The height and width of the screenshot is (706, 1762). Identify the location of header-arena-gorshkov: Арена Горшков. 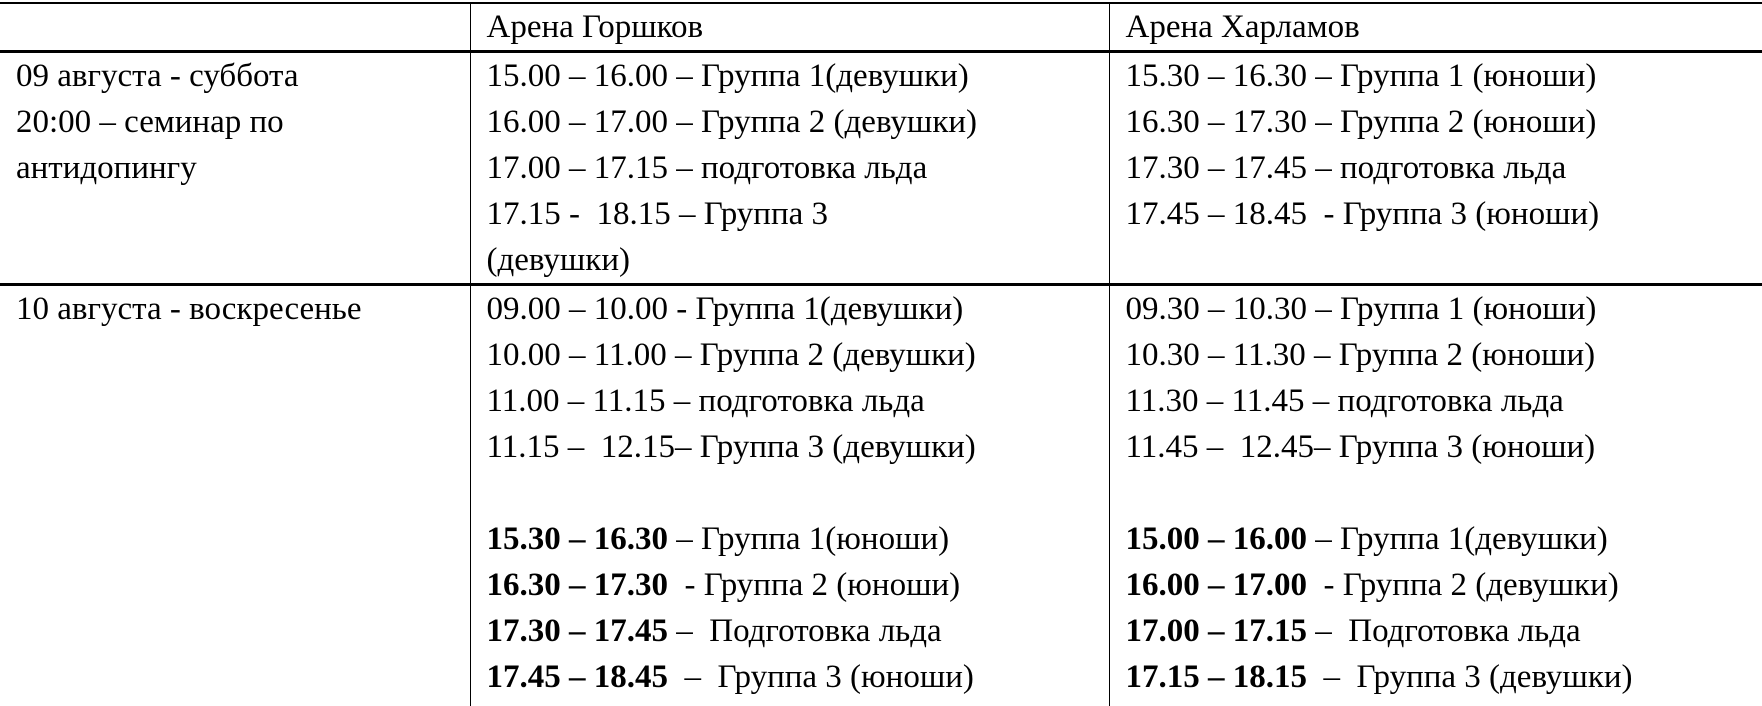
(789, 27).